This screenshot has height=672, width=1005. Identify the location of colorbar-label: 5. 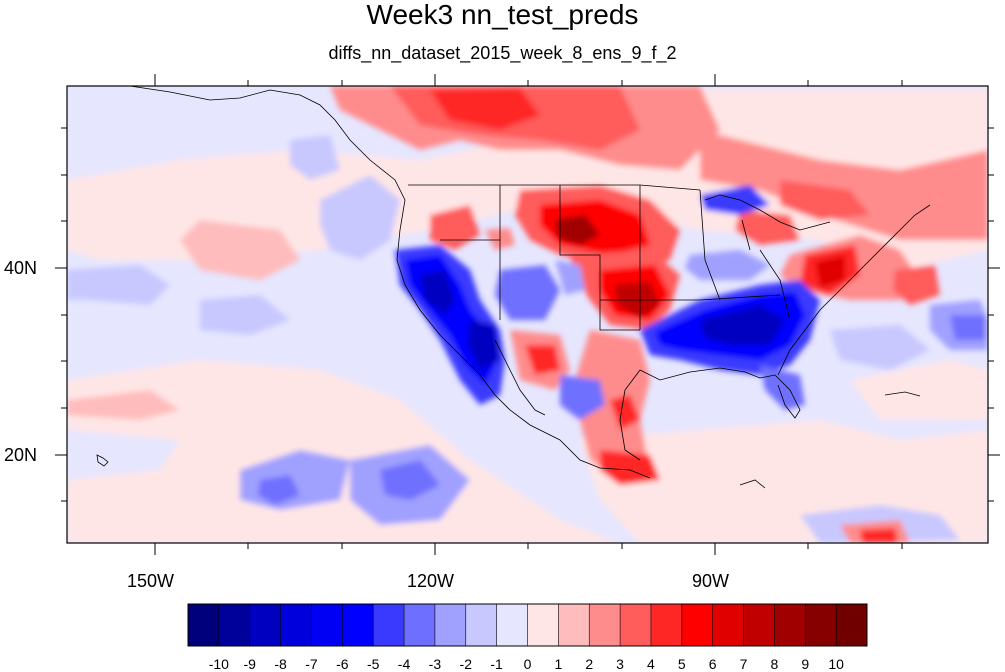
(681, 664).